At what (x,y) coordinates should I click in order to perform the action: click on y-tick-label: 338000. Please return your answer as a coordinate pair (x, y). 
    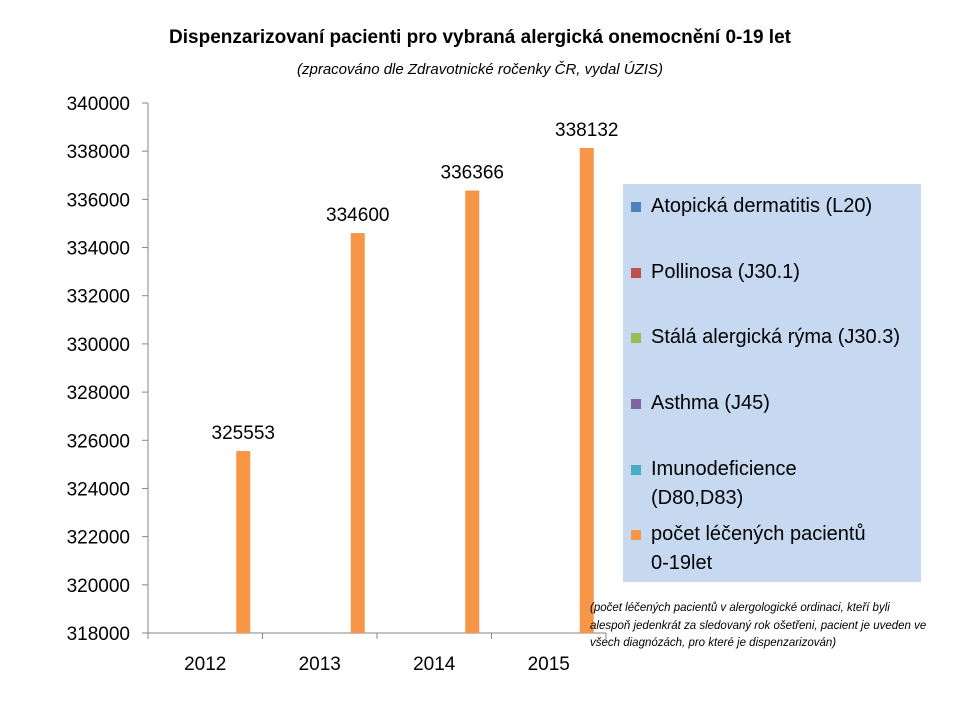
    Looking at the image, I should click on (98, 152).